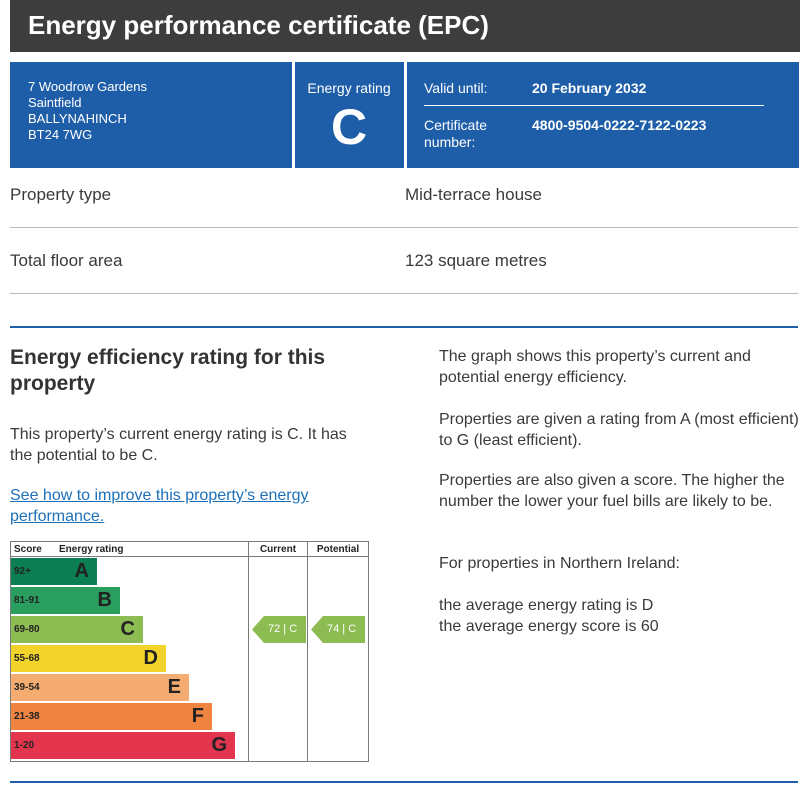  What do you see at coordinates (338, 549) in the screenshot?
I see `potential-column-header: Potential` at bounding box center [338, 549].